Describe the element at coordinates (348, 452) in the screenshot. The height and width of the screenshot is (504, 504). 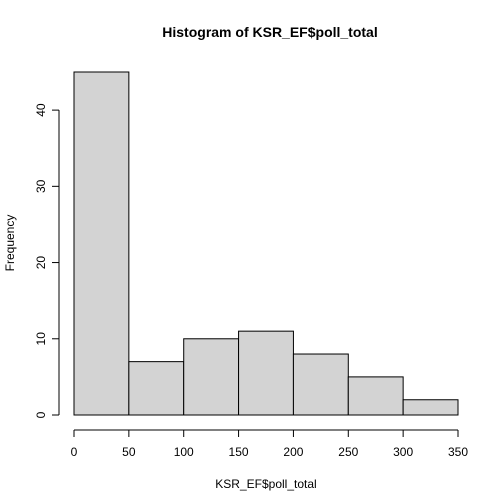
I see `x-tick-label: 250` at that location.